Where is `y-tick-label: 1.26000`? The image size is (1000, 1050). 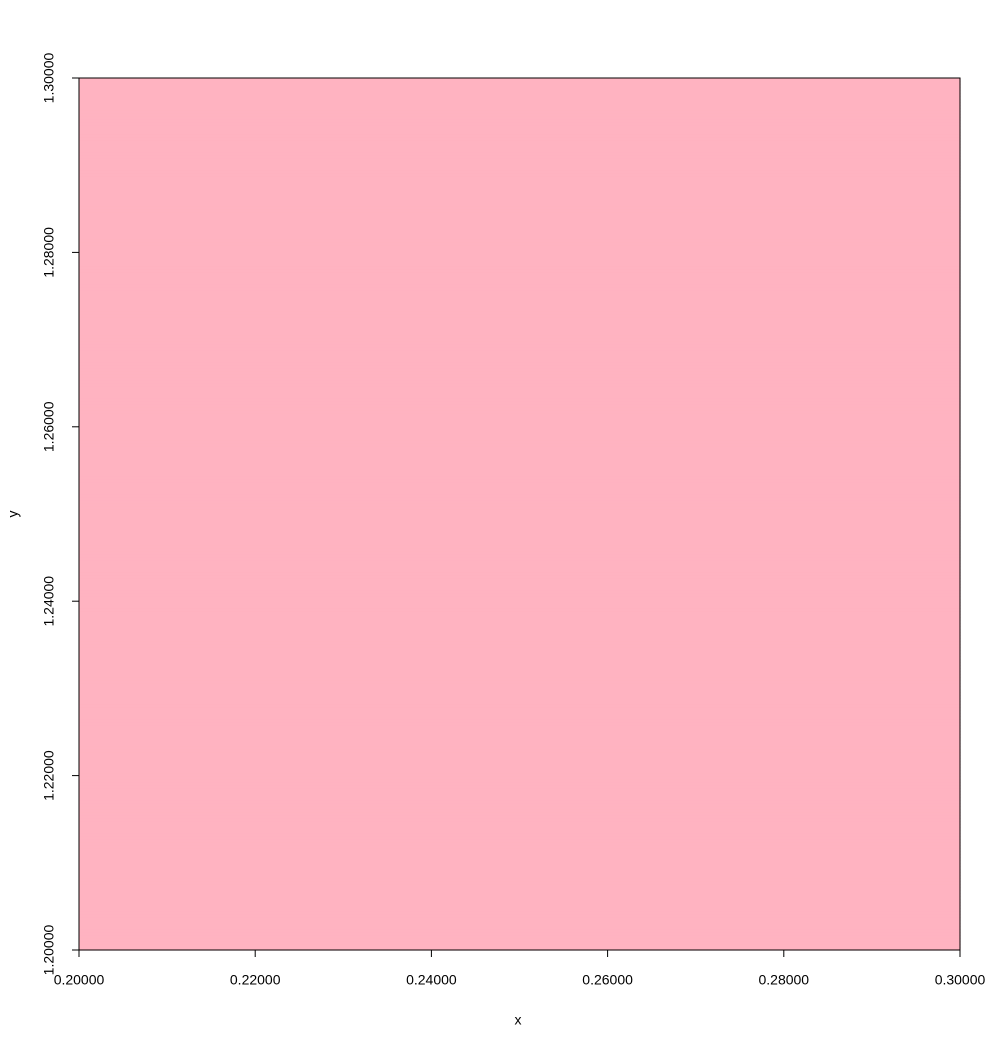
y-tick-label: 1.26000 is located at coordinates (49, 426).